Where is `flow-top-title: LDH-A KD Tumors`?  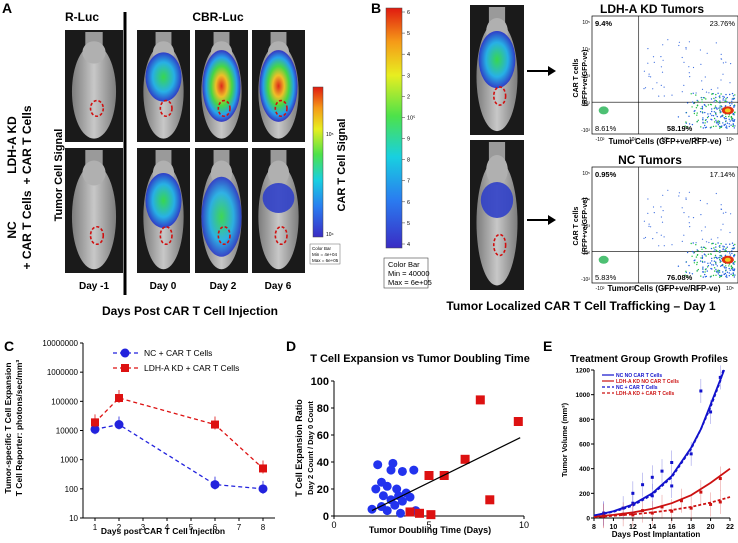 flow-top-title: LDH-A KD Tumors is located at coordinates (652, 9).